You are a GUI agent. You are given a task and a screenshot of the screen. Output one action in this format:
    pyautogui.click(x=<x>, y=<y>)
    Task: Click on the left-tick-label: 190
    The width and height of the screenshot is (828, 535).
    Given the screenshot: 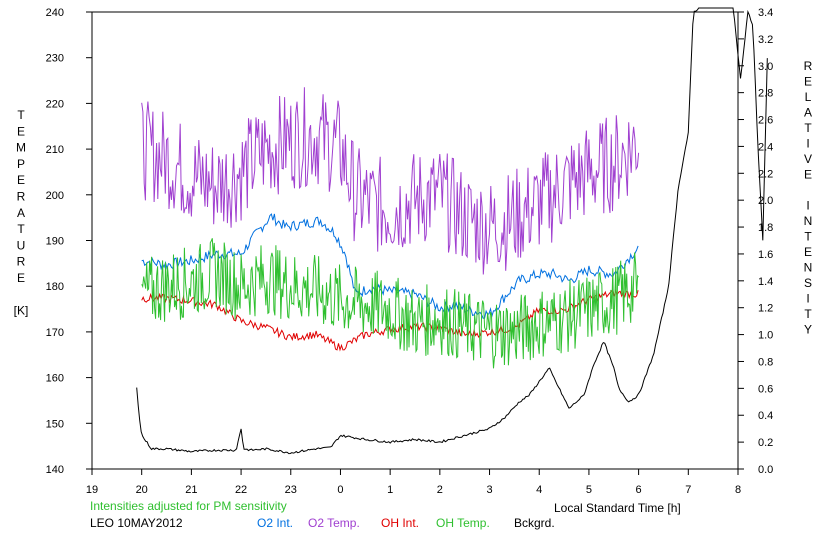 What is the action you would take?
    pyautogui.click(x=55, y=242)
    